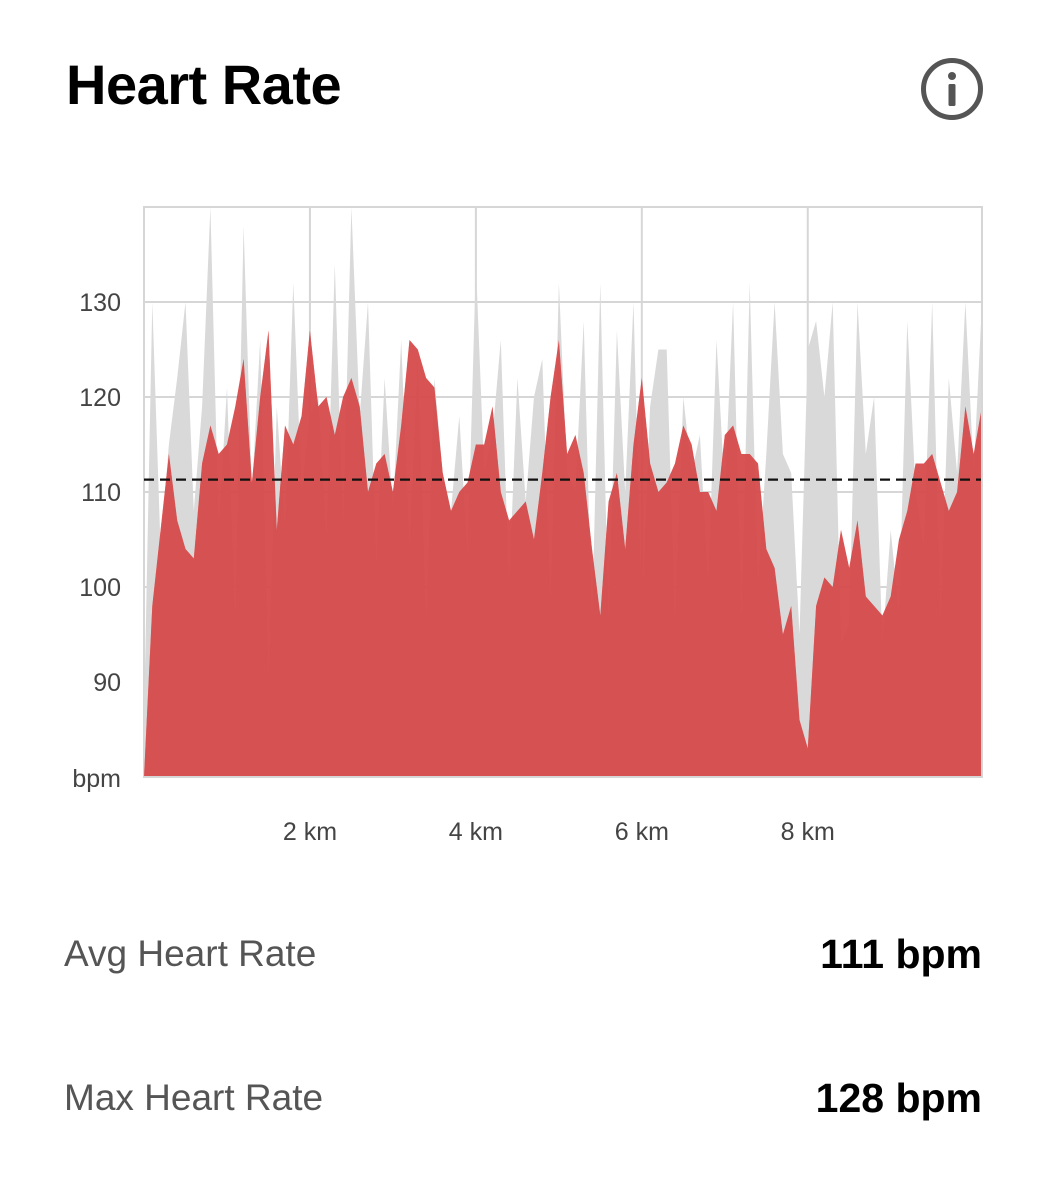 The width and height of the screenshot is (1048, 1200). What do you see at coordinates (523, 1098) in the screenshot?
I see `max-heart-rate-row: Max Heart Rate 128 bpm` at bounding box center [523, 1098].